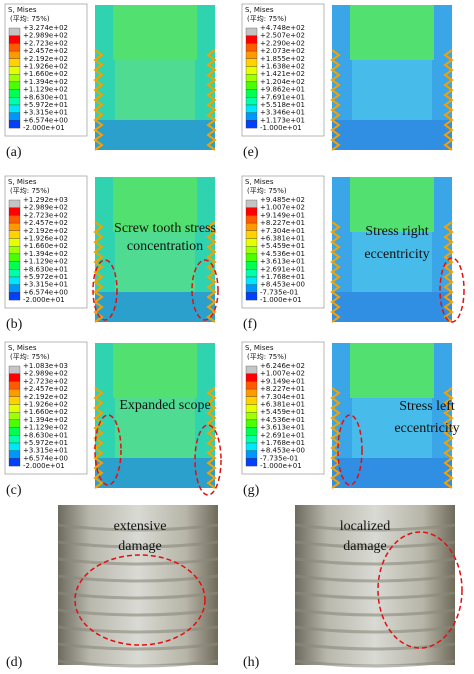 This screenshot has height=674, width=474. What do you see at coordinates (282, 366) in the screenshot?
I see `legend-value: +6.246e+02` at bounding box center [282, 366].